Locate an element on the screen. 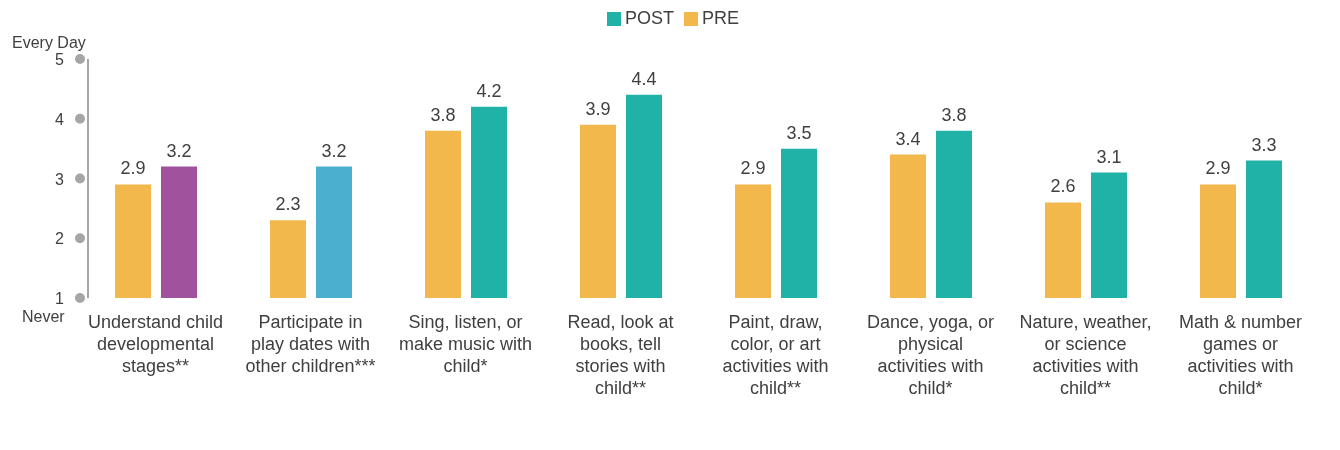 The image size is (1340, 450). data-label: 4.4 is located at coordinates (644, 78).